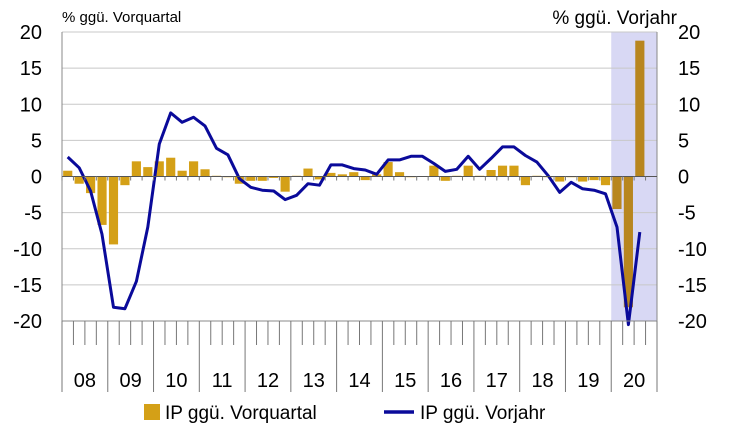  What do you see at coordinates (36, 141) in the screenshot?
I see `left-tick-label: 5` at bounding box center [36, 141].